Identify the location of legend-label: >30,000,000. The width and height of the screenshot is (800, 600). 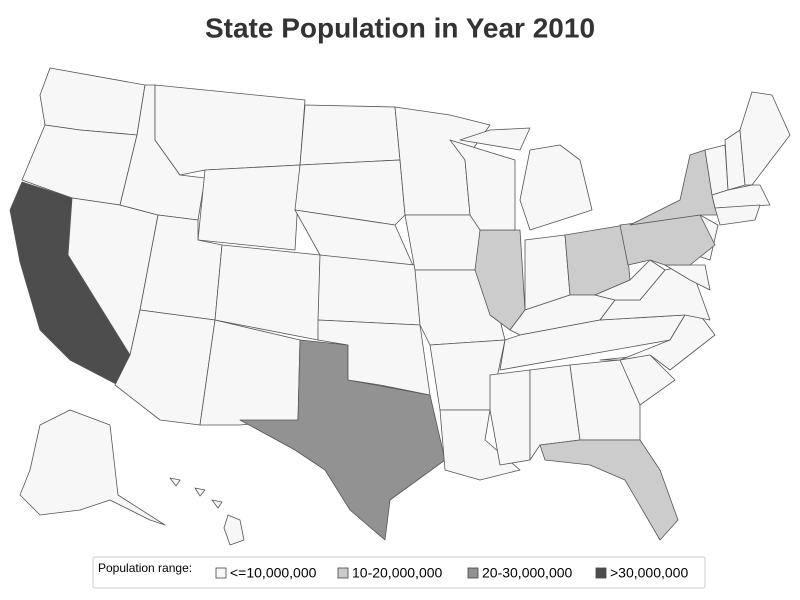
(649, 573).